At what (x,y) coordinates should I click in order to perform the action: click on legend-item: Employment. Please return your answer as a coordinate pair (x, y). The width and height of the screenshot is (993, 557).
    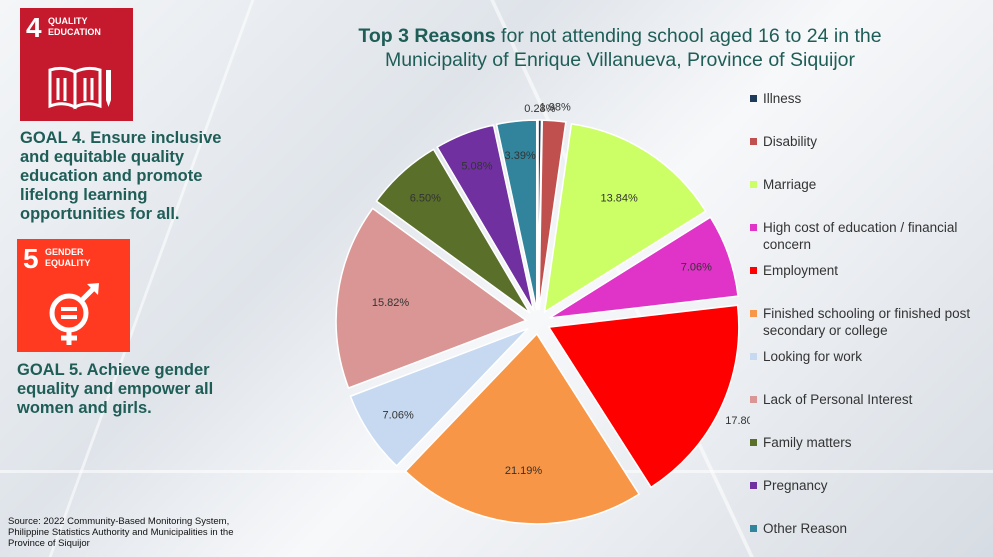
    Looking at the image, I should click on (867, 270).